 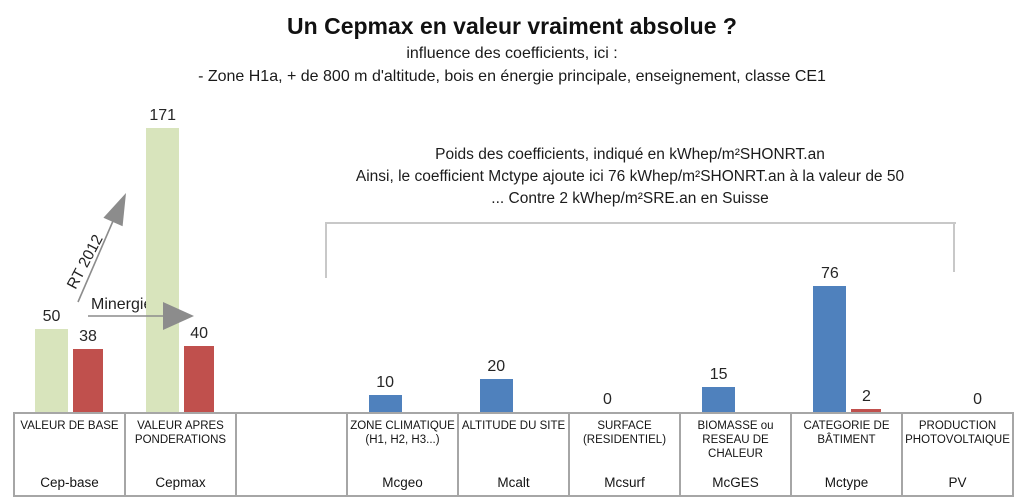 What do you see at coordinates (496, 395) in the screenshot?
I see `bar-Mcalt` at bounding box center [496, 395].